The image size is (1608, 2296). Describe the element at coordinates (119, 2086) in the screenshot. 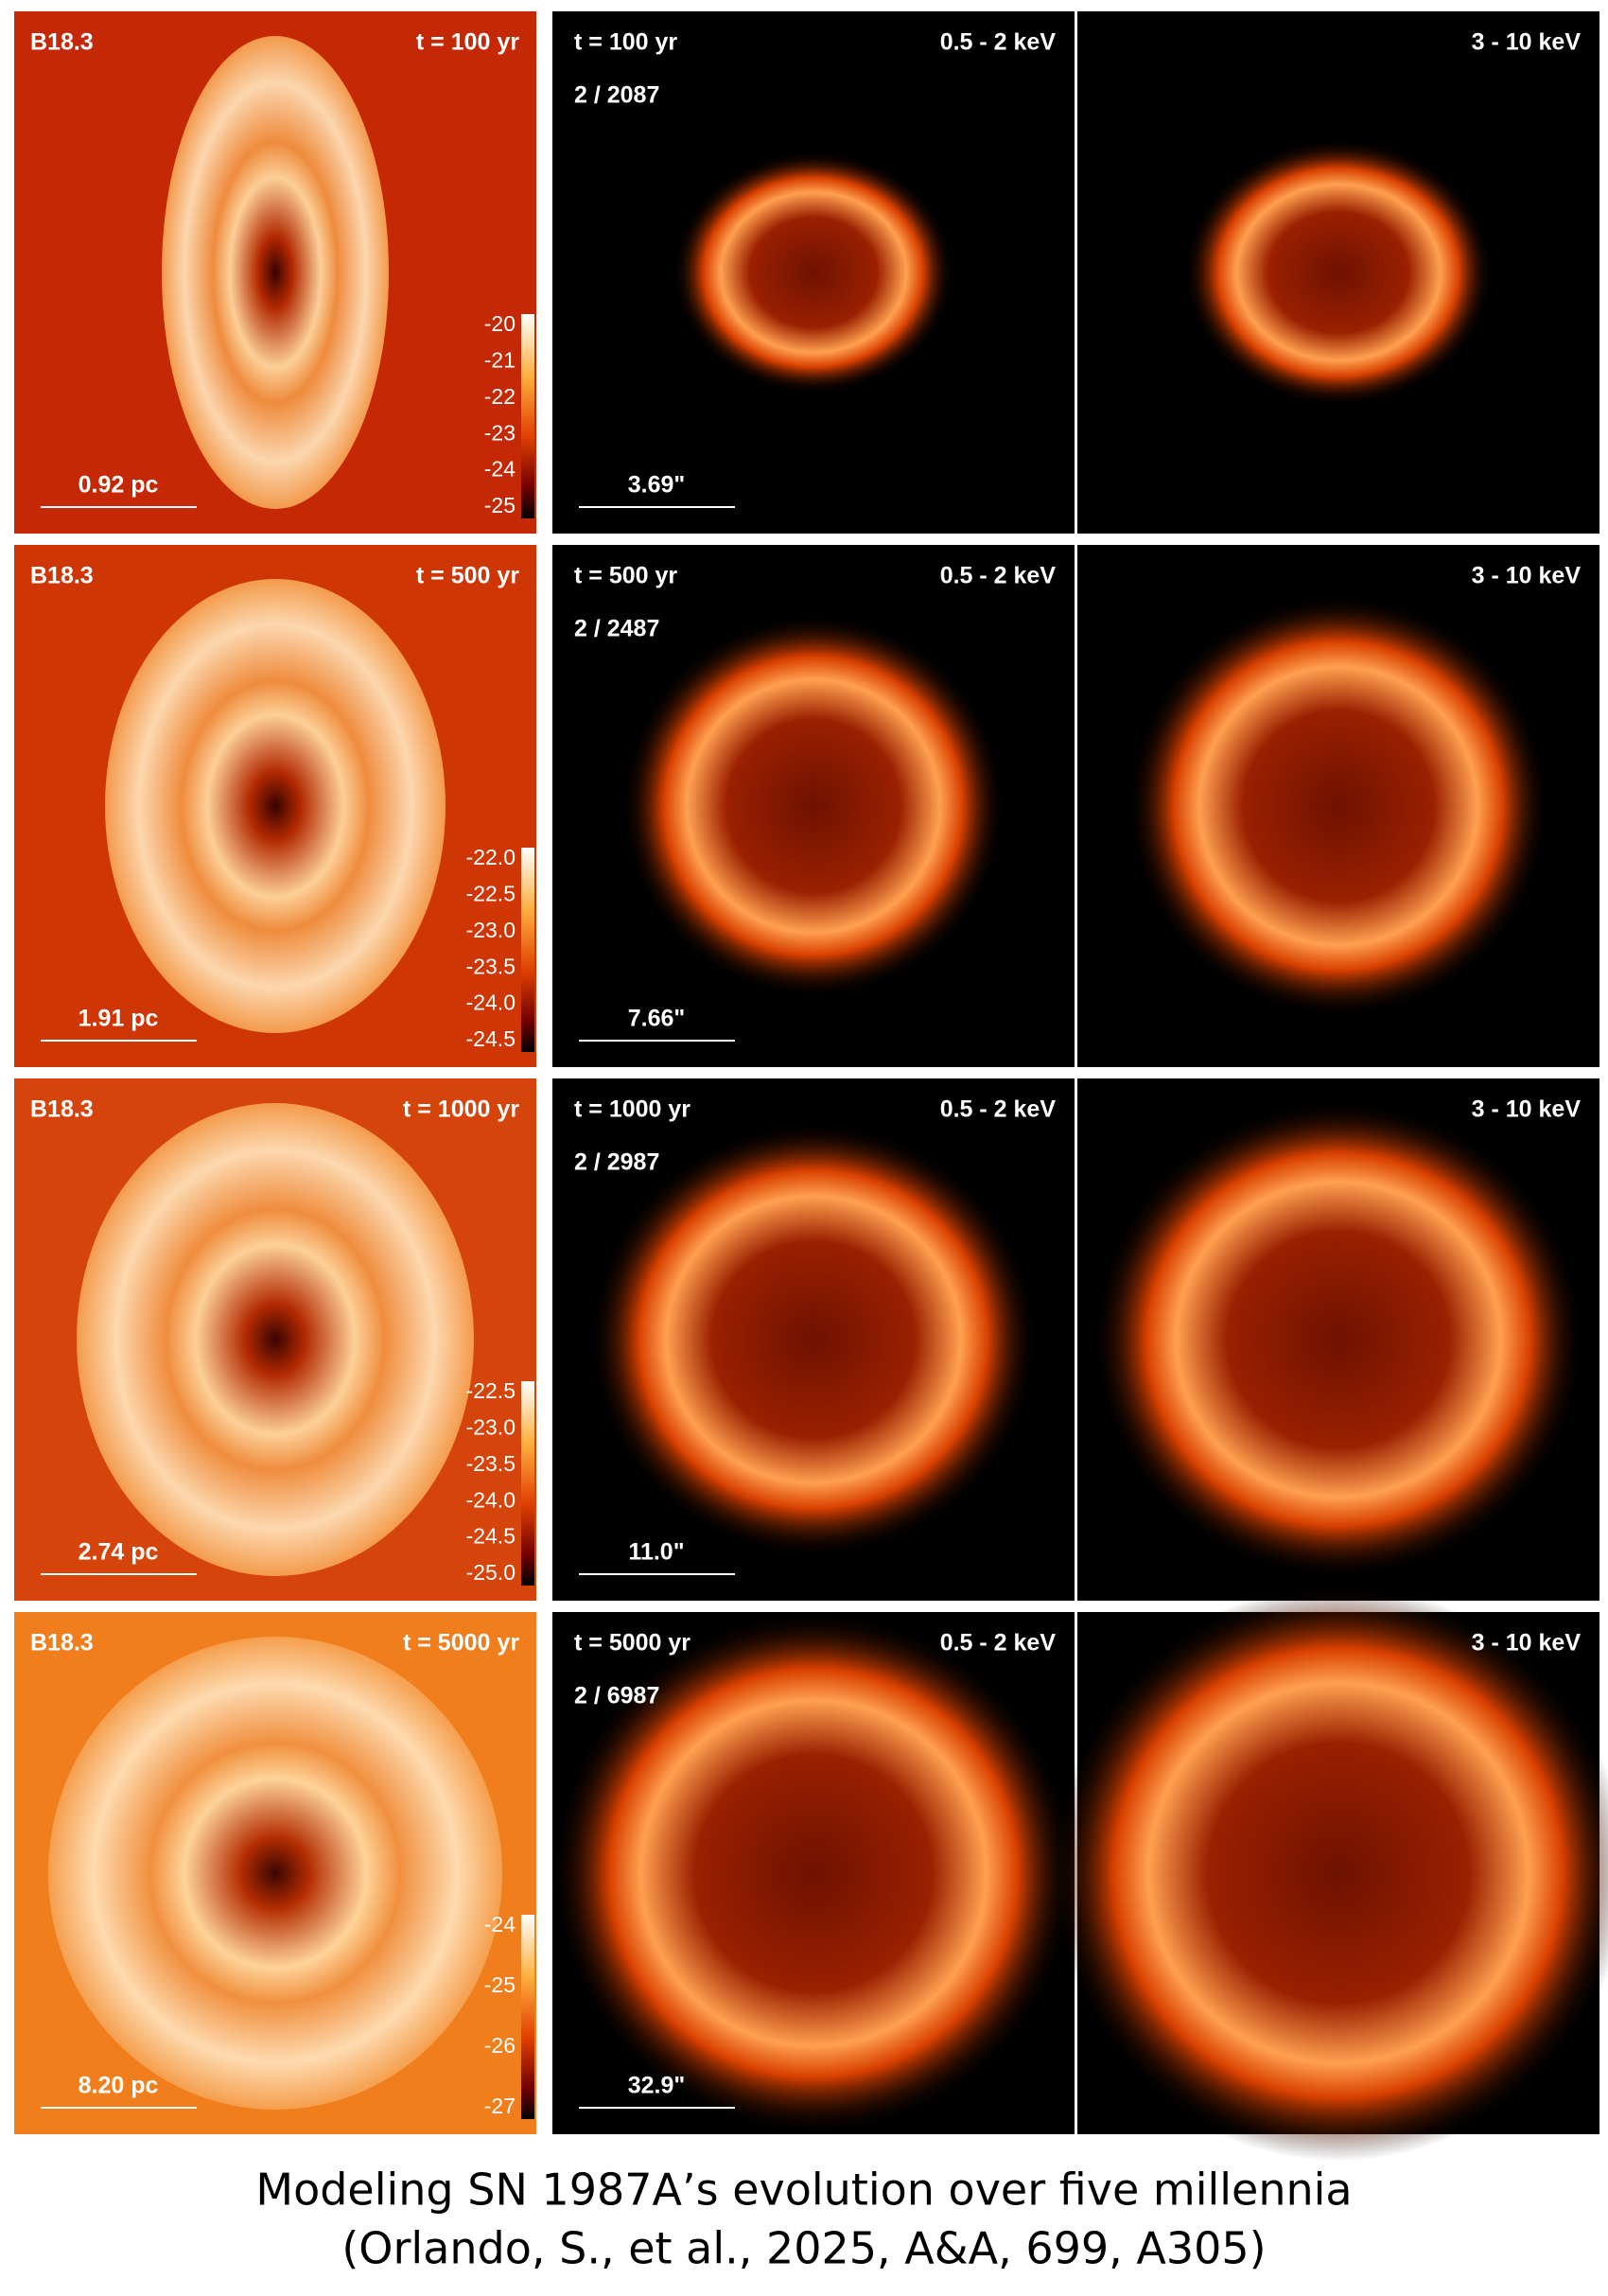

I see `scale-label: 8.20 pc` at that location.